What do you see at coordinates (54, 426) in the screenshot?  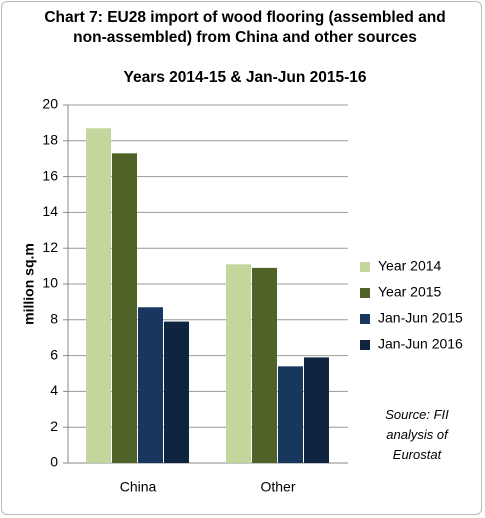 I see `y-tick-label: 2` at bounding box center [54, 426].